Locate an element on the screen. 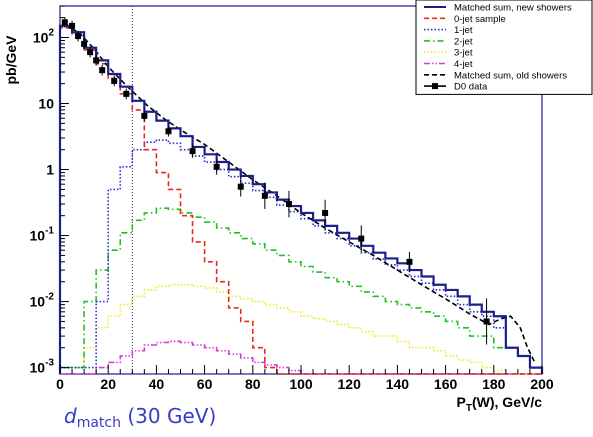  y-tick-label: 10⁻³ is located at coordinates (42, 367).